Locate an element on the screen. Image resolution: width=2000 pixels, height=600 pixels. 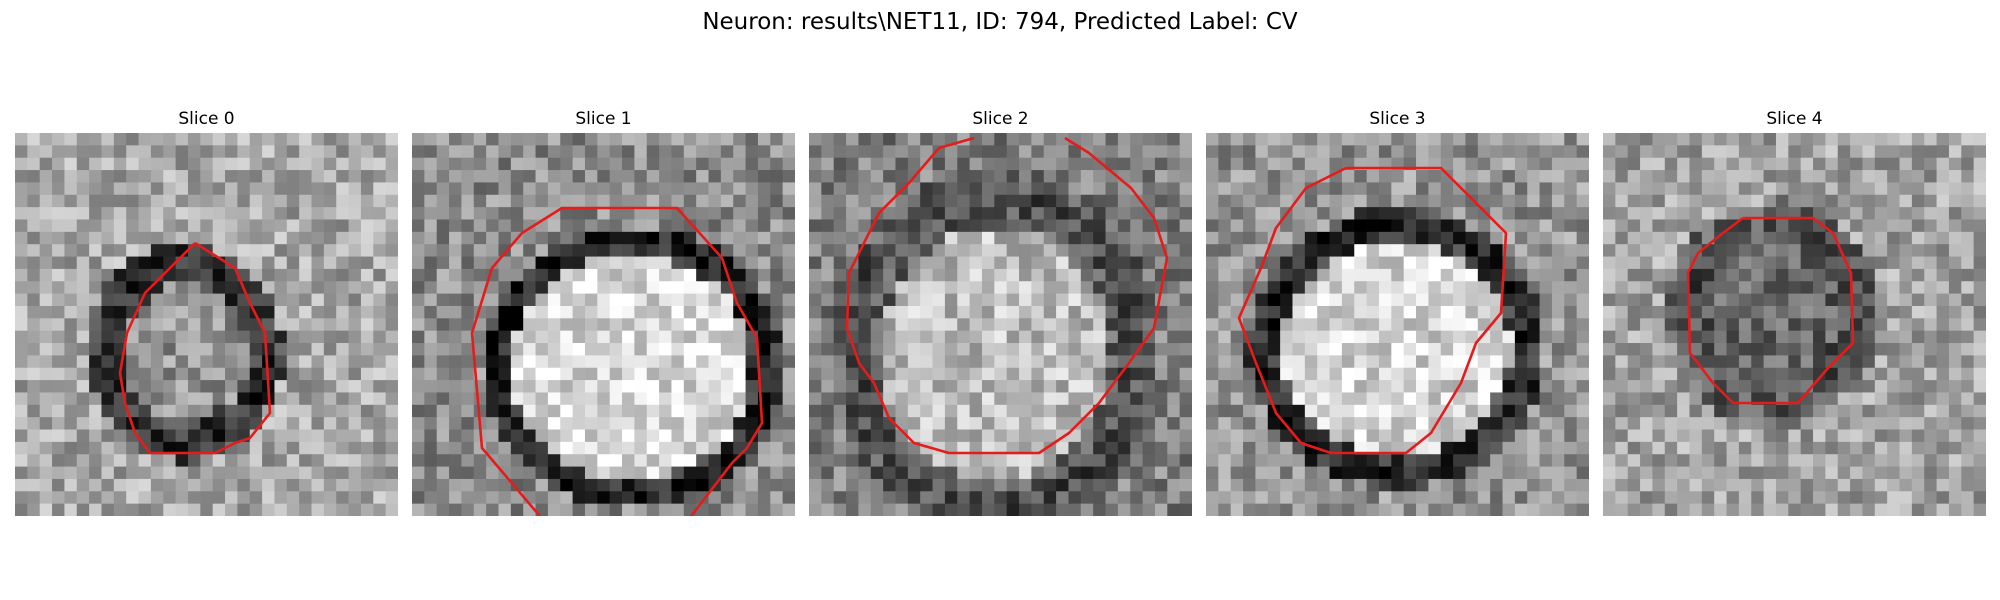
slice-3-title: Slice 3 is located at coordinates (1397, 119).